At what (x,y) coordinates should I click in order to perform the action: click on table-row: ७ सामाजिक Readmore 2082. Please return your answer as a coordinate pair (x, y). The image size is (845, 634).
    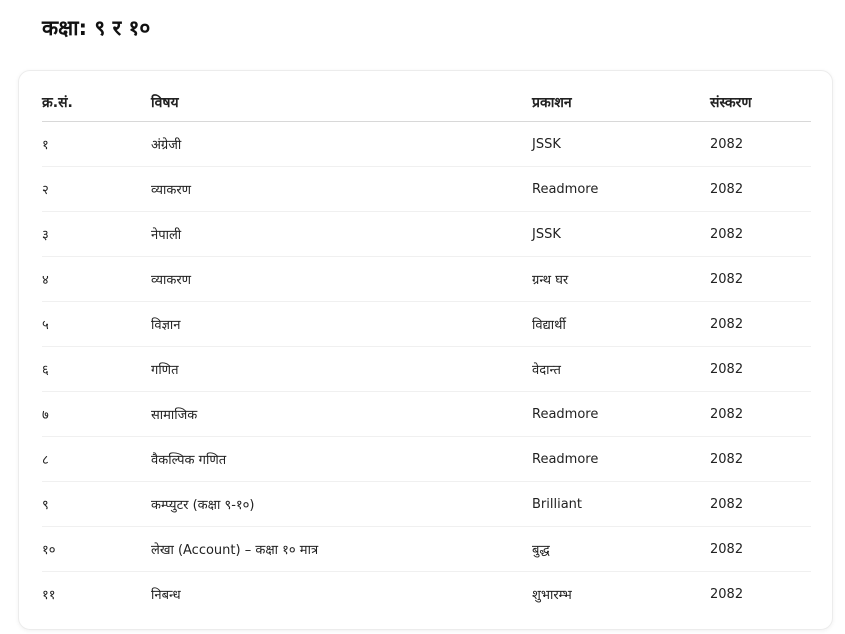
    Looking at the image, I should click on (426, 414).